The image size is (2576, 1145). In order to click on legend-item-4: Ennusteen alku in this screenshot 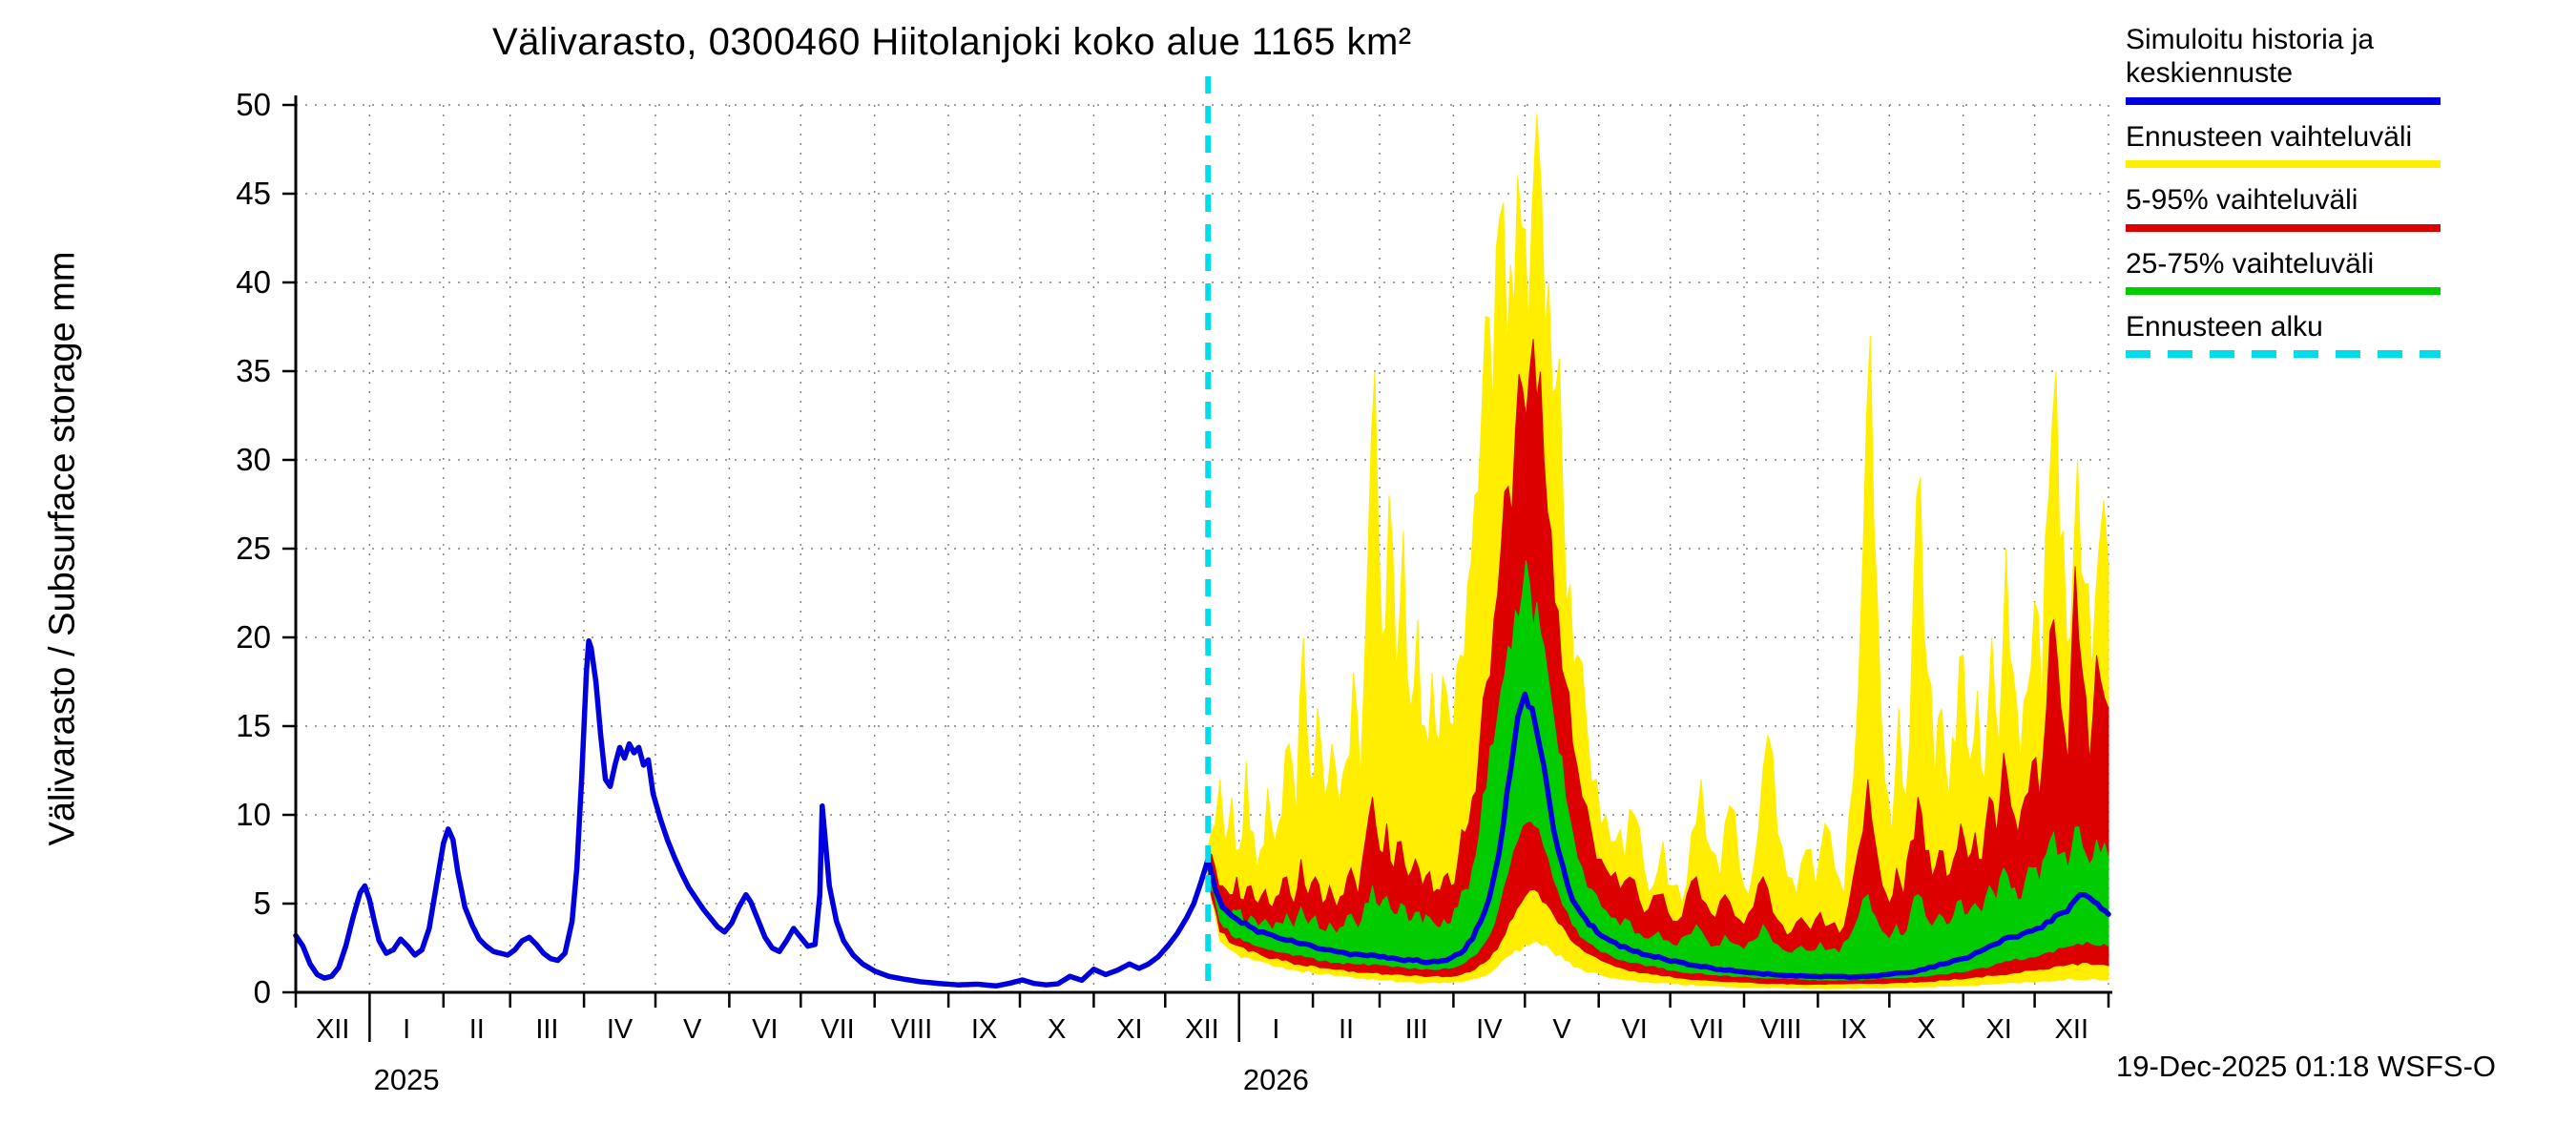, I will do `click(2290, 335)`.